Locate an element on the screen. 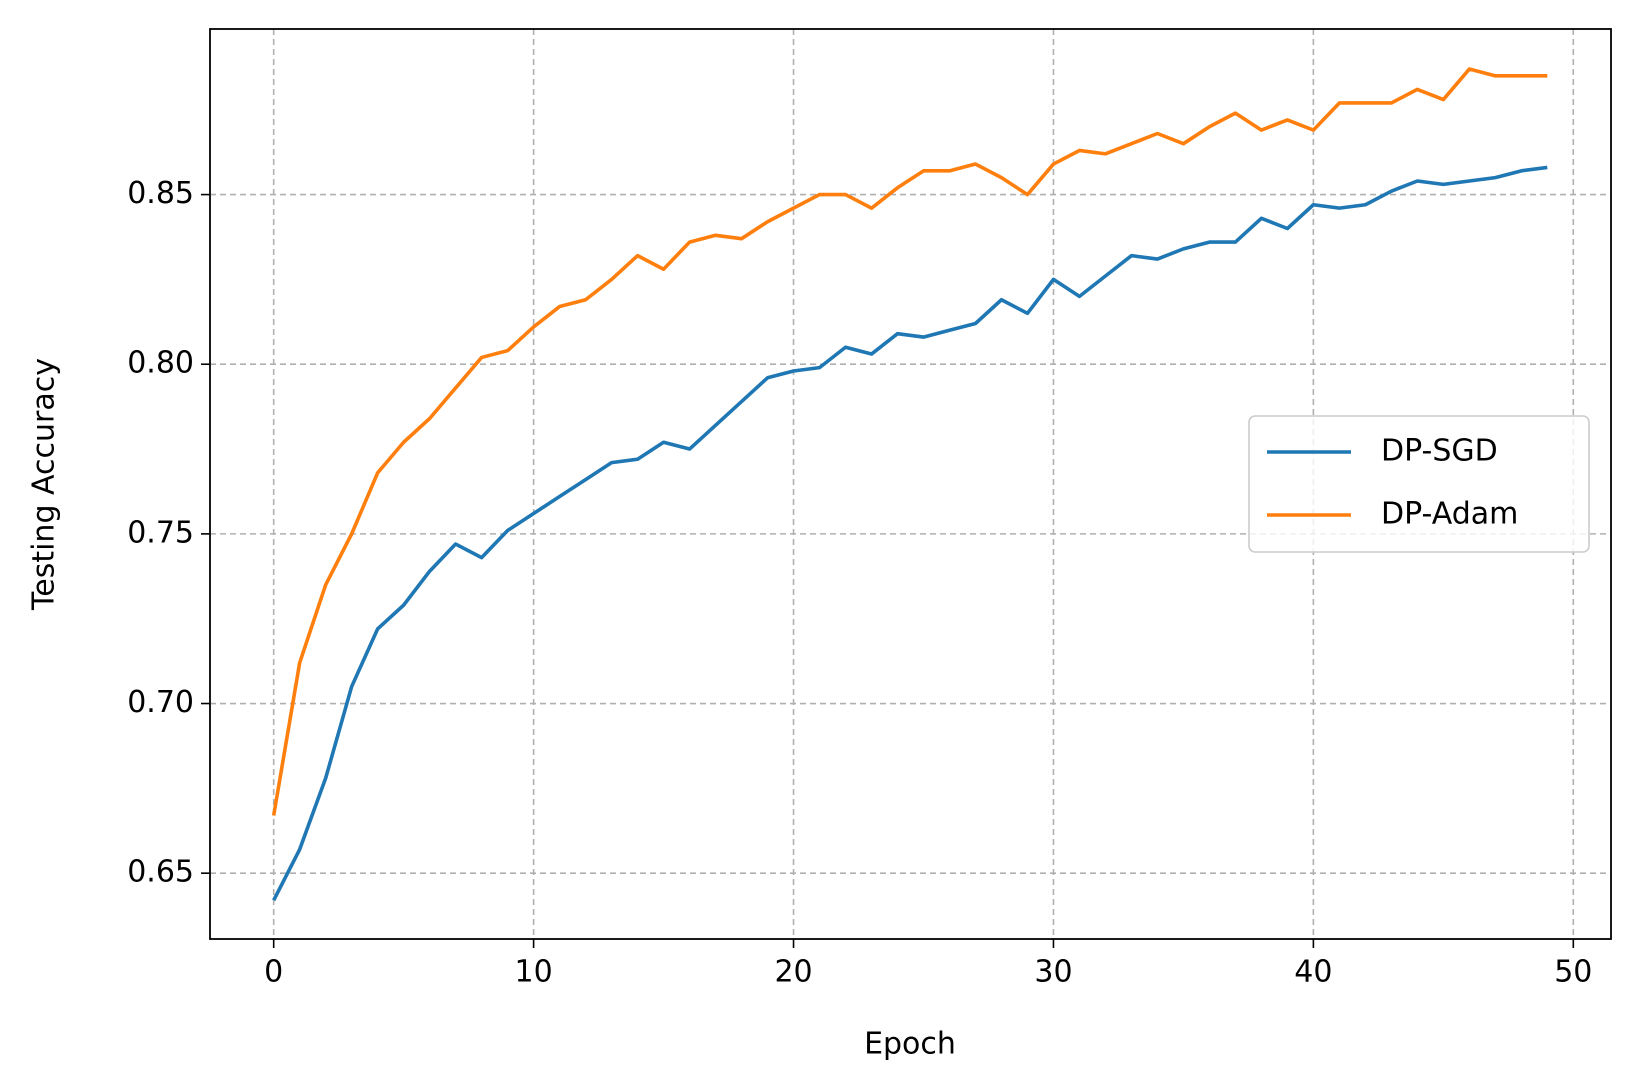 The width and height of the screenshot is (1633, 1091). x-tick-label: 10 is located at coordinates (534, 972).